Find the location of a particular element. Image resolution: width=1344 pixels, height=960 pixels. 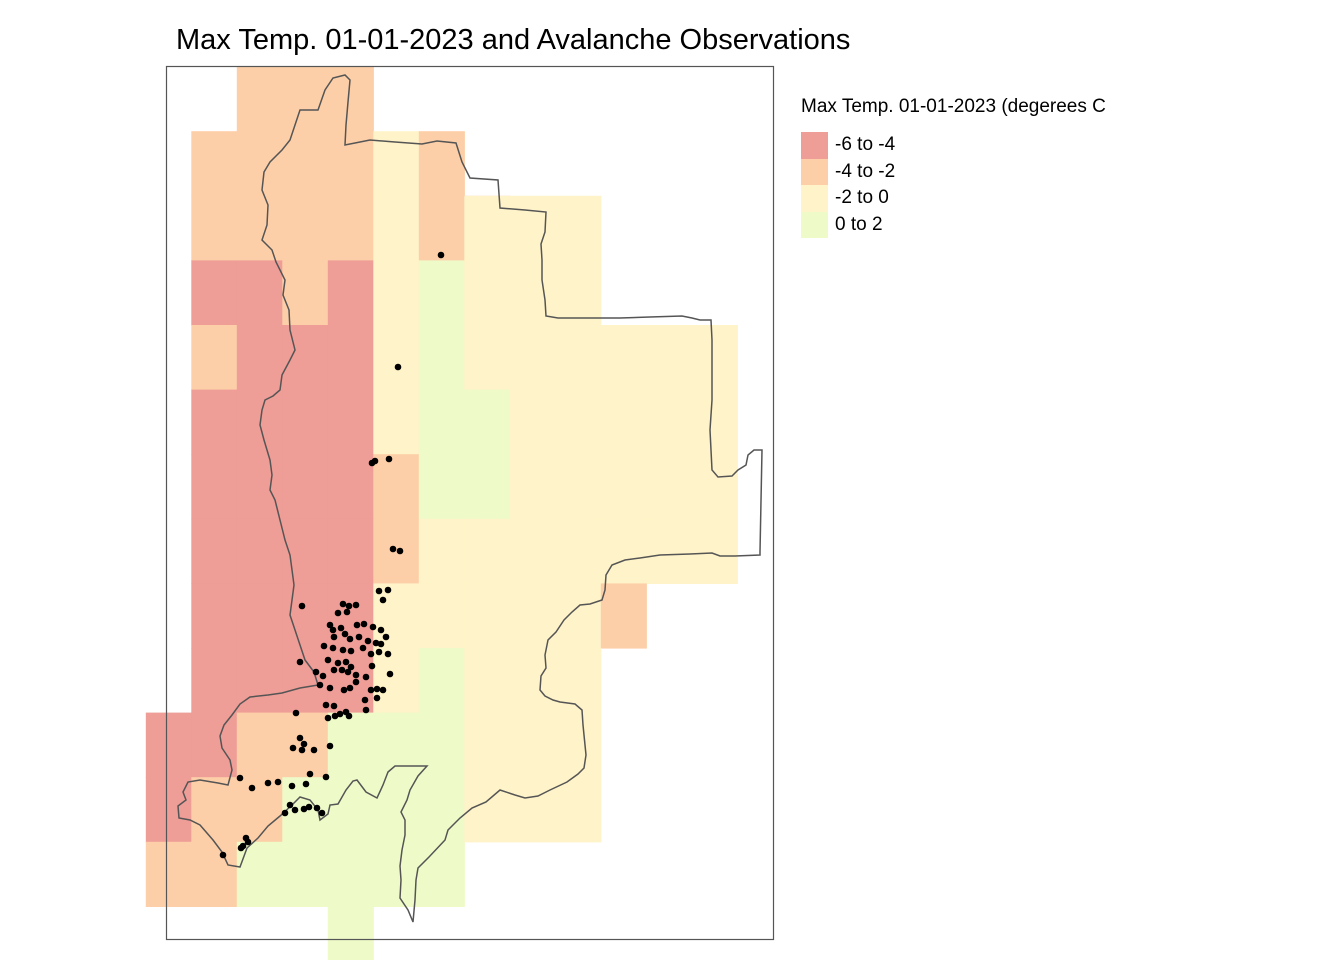

legend-title: Max Temp. 01-01-2023 (degerees C is located at coordinates (953, 106).